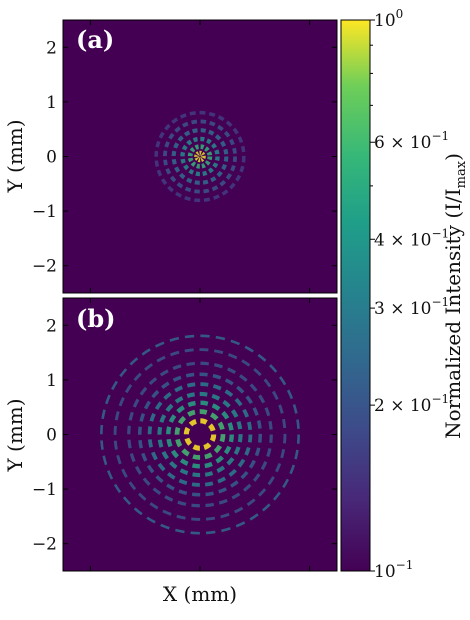  What do you see at coordinates (393, 570) in the screenshot?
I see `colorbar-tick-label: 10⁻¹` at bounding box center [393, 570].